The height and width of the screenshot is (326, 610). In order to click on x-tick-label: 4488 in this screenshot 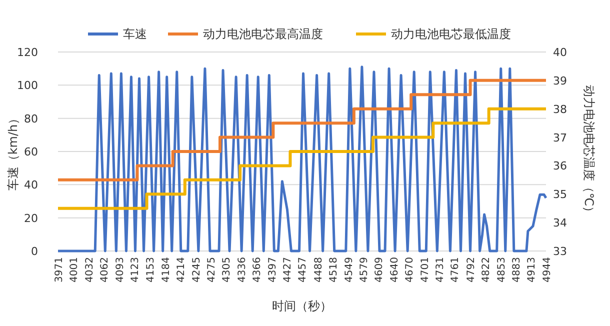, I will do `click(318, 269)`.